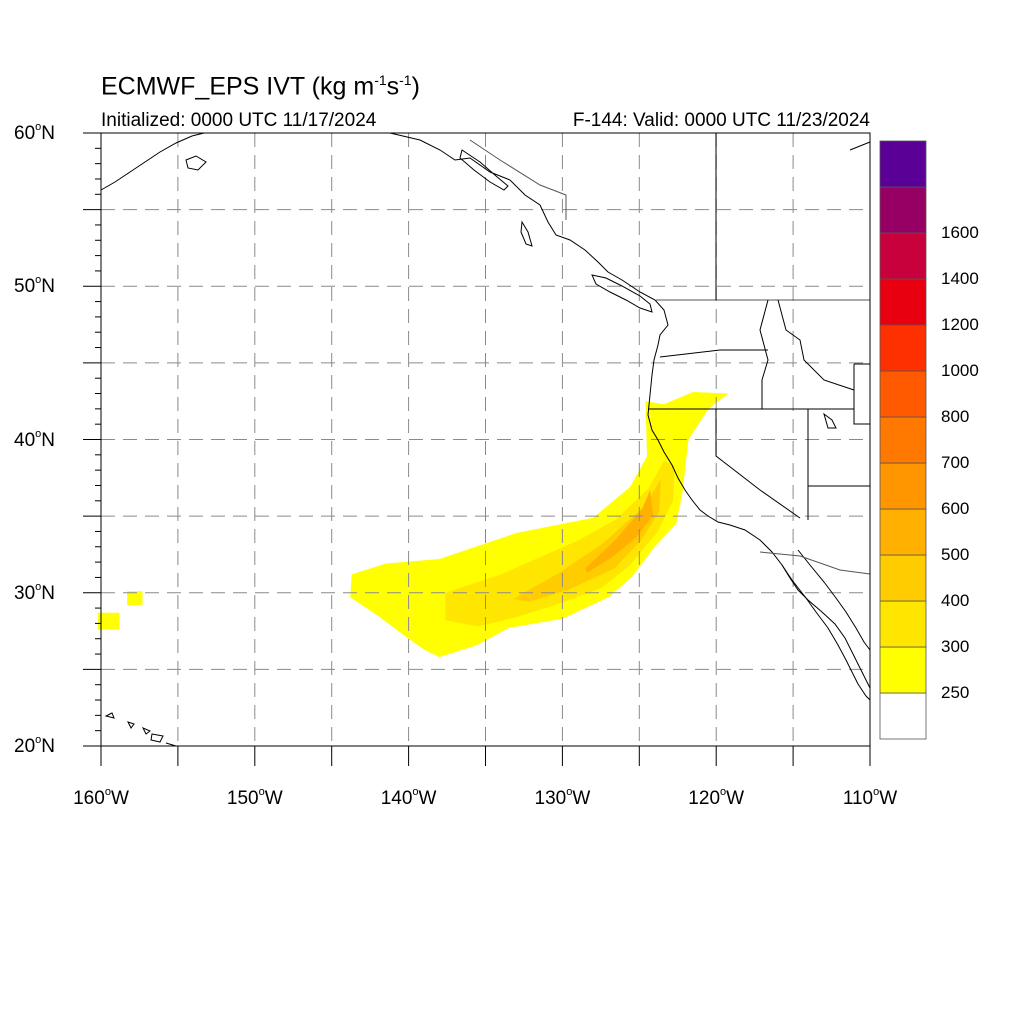  Describe the element at coordinates (816, 345) in the screenshot. I see `idaho-montana-border` at that location.